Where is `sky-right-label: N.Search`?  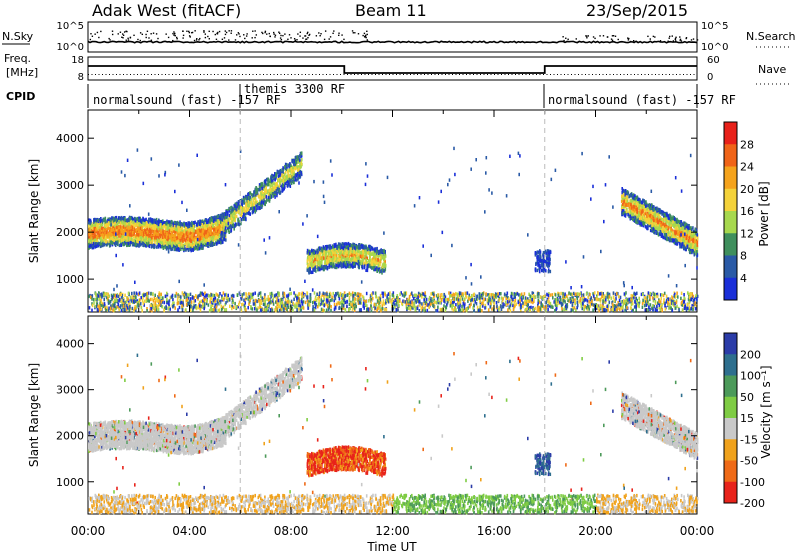
sky-right-label: N.Search is located at coordinates (771, 36).